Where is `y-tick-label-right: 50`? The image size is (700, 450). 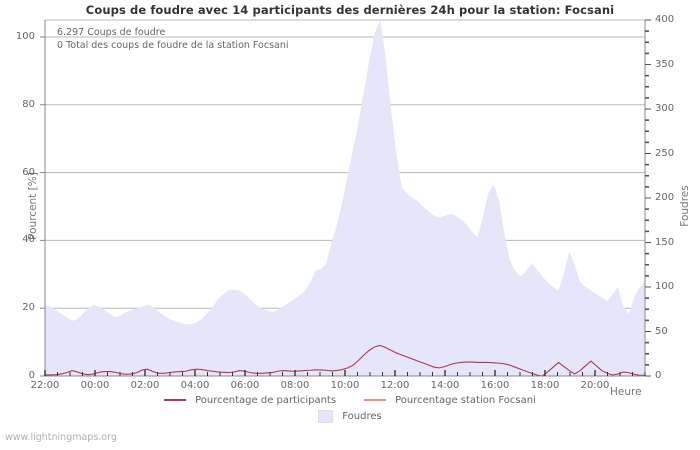
y-tick-label-right: 50 is located at coordinates (661, 331).